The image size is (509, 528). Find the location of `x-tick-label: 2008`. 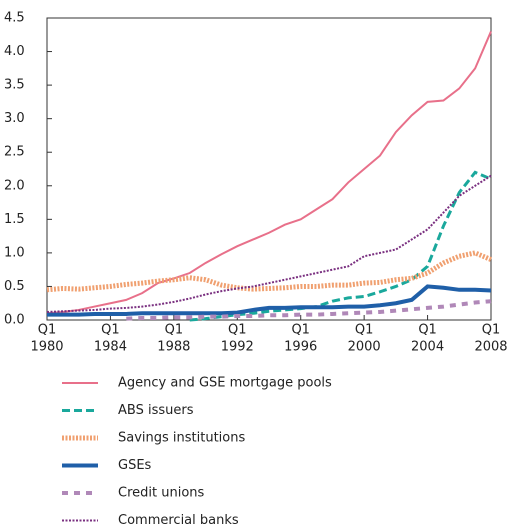

x-tick-label: 2008 is located at coordinates (490, 347).